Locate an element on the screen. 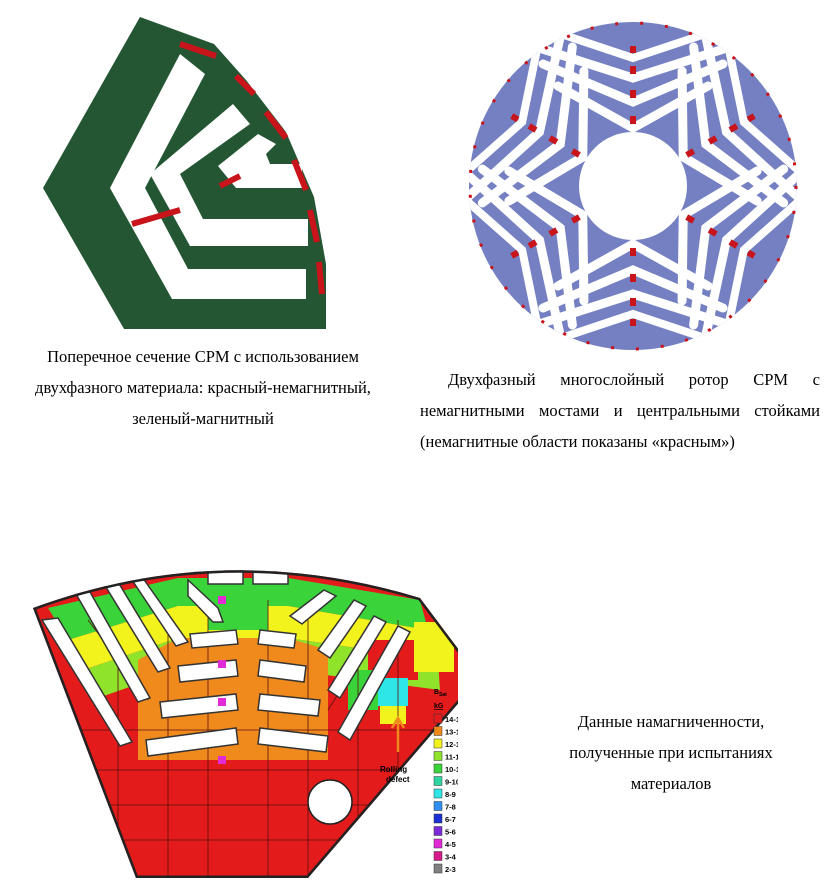  legend-label: 5-6 is located at coordinates (450, 832).